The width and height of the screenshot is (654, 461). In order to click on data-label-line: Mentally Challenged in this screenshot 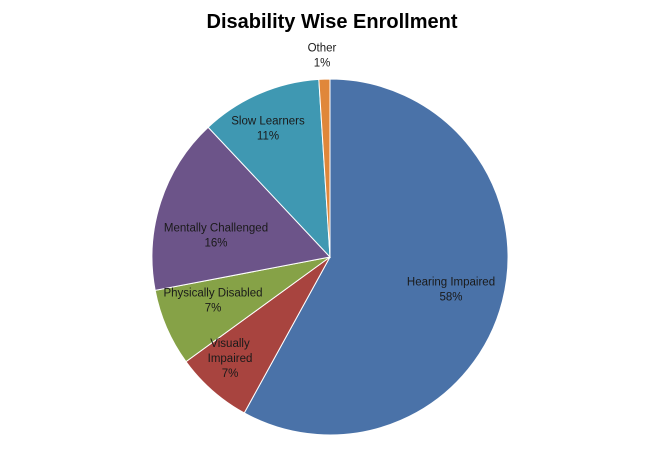, I will do `click(216, 229)`.